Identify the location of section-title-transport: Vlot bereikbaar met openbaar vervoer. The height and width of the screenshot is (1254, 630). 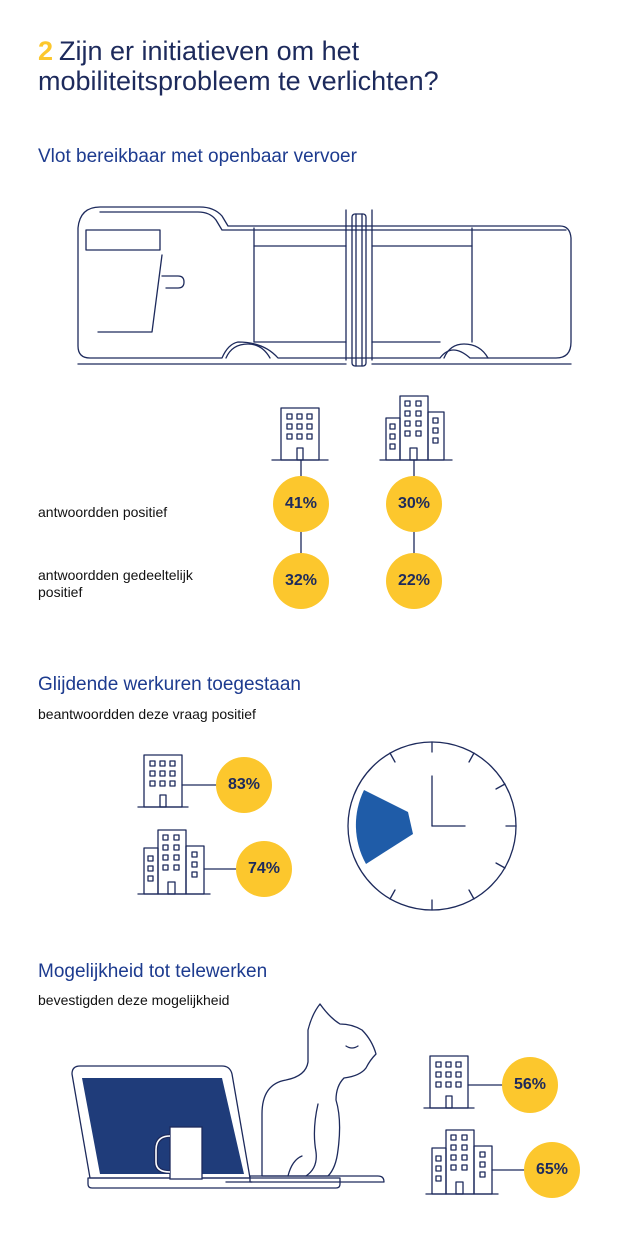
(197, 156).